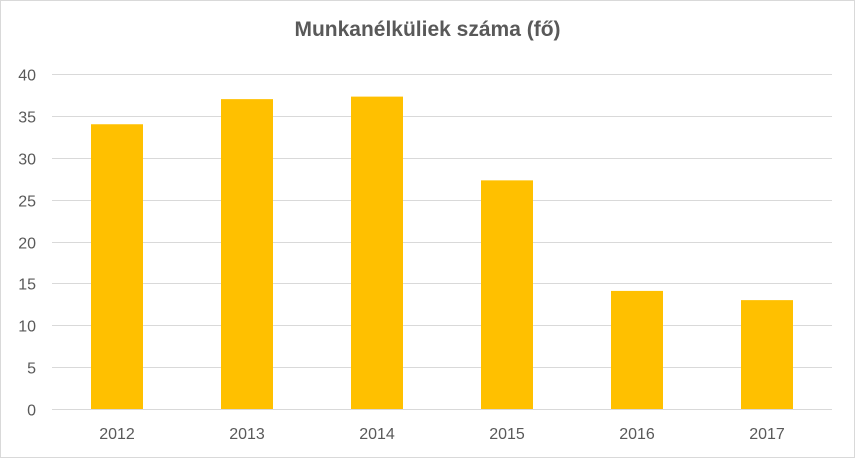  I want to click on bar-2017, so click(767, 354).